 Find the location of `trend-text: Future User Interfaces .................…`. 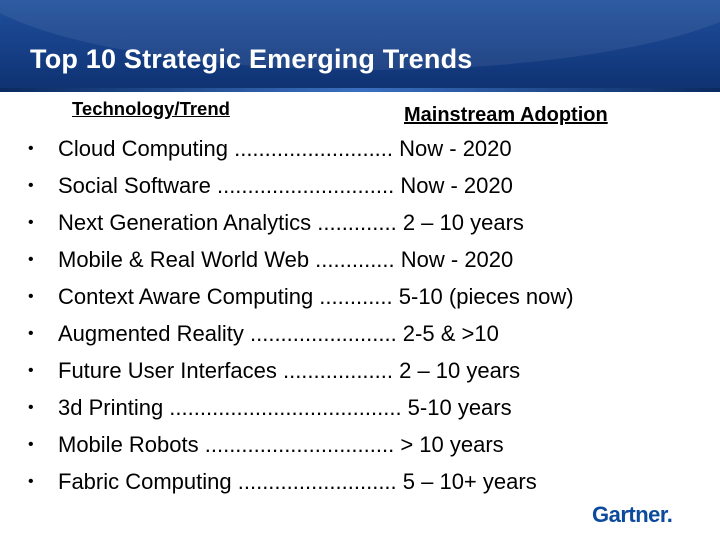

trend-text: Future User Interfaces .................… is located at coordinates (289, 370).